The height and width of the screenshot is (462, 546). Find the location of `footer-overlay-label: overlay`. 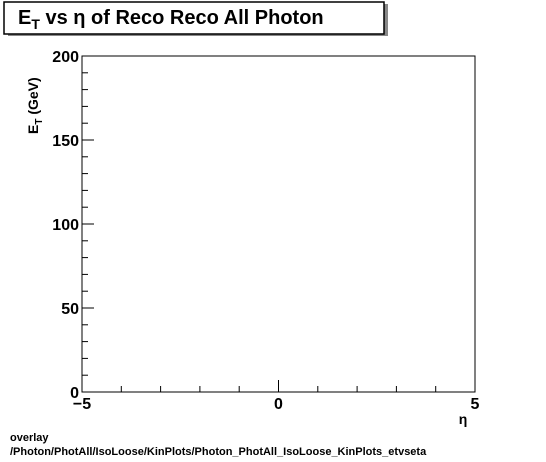

footer-overlay-label: overlay is located at coordinates (29, 438).